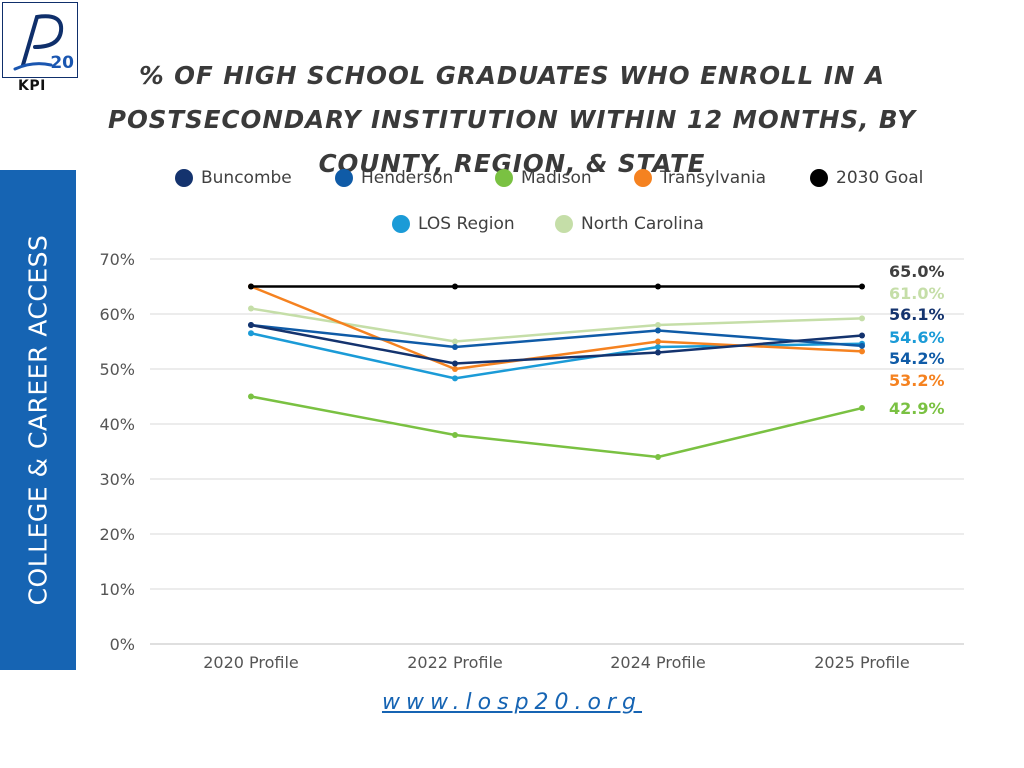 The height and width of the screenshot is (768, 1024). I want to click on legend-label: 2030 Goal, so click(880, 178).